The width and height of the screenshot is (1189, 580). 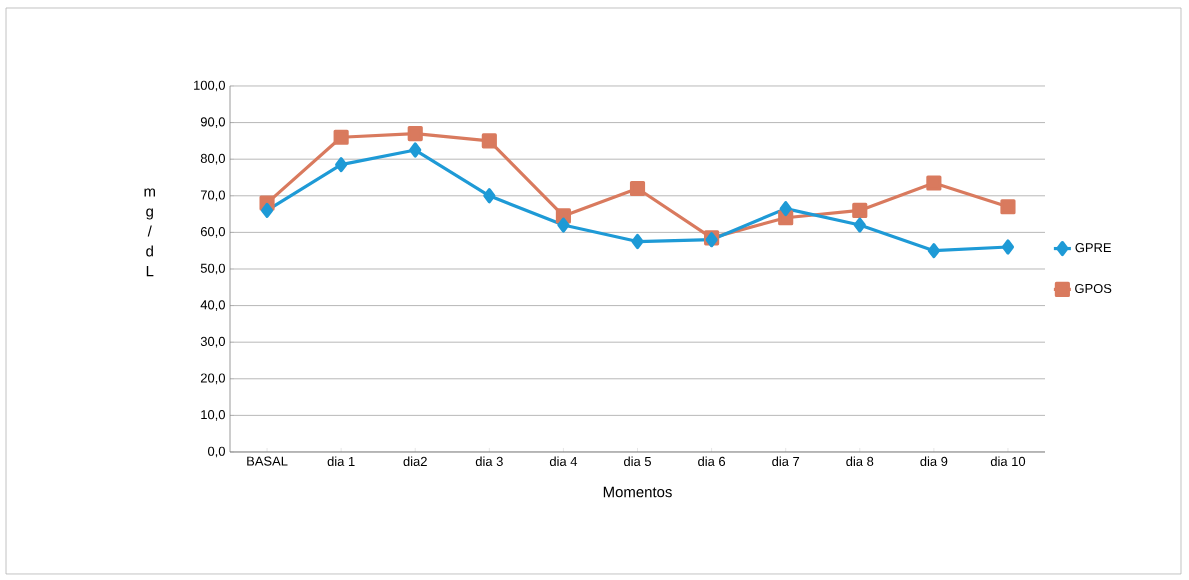 I want to click on x-tick-label: BASAL, so click(x=267, y=461).